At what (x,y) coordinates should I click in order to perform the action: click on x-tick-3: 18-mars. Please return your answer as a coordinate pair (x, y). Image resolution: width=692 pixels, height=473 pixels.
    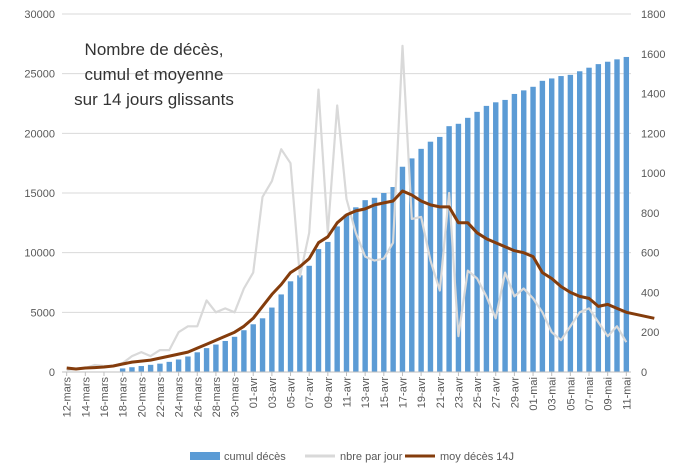
    Looking at the image, I should click on (124, 397).